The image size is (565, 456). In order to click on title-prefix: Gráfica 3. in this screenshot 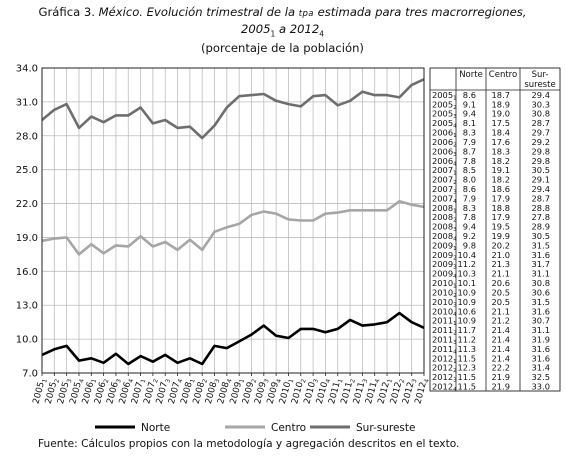, I will do `click(68, 12)`.